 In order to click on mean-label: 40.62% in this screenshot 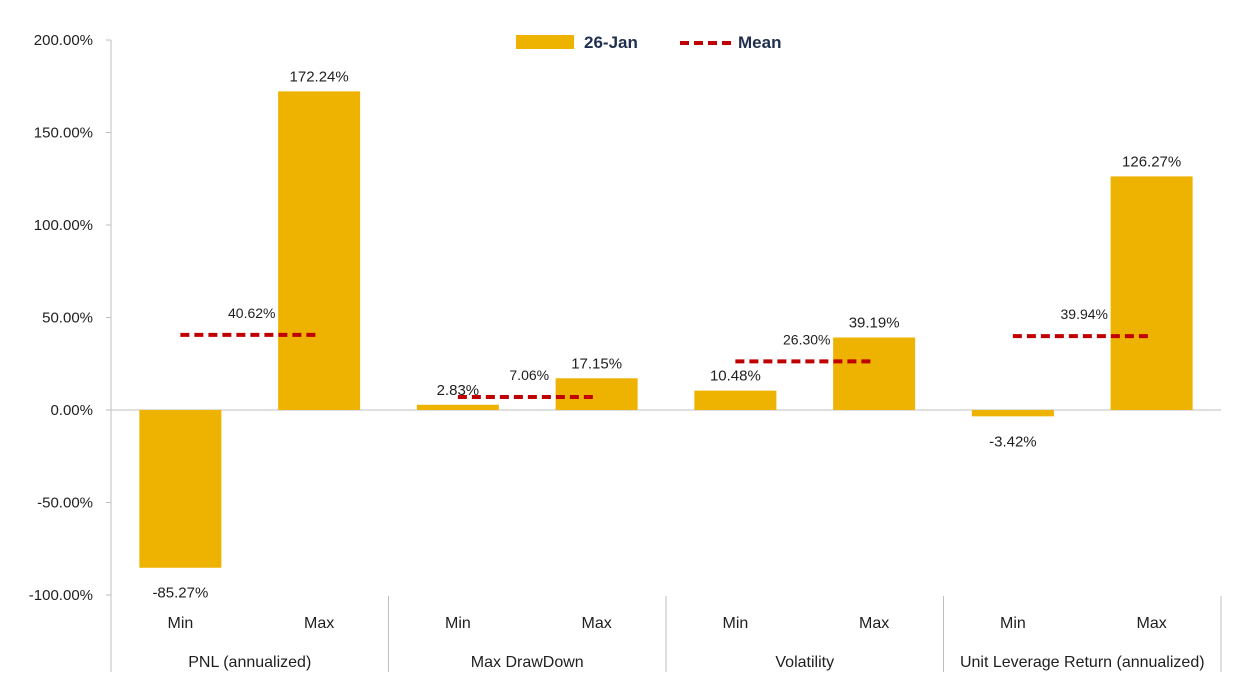, I will do `click(251, 313)`.